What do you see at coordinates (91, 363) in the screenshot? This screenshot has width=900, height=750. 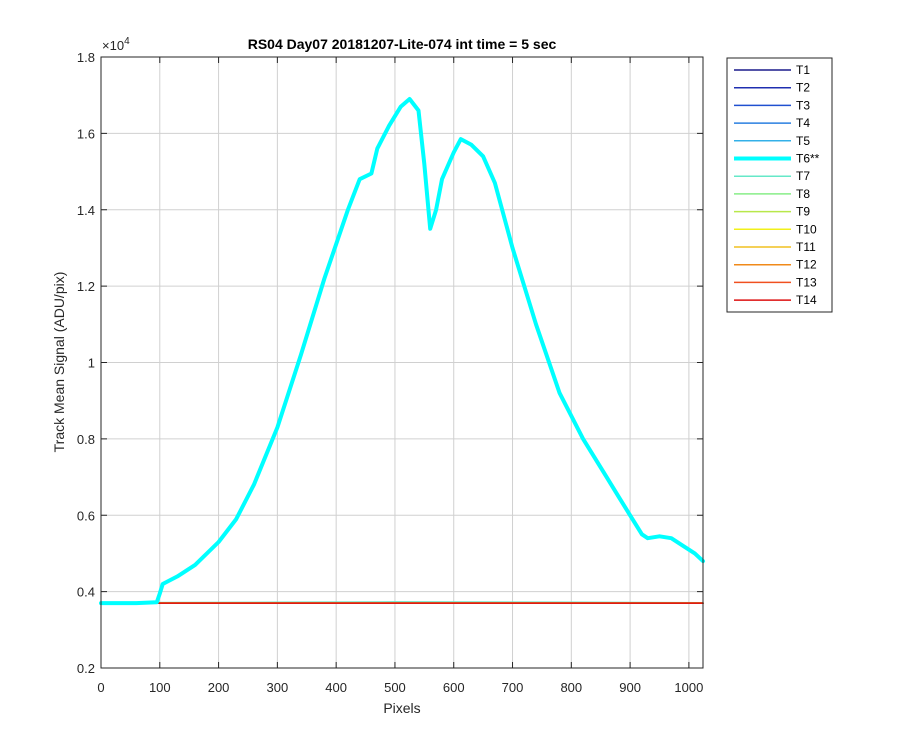 I see `y-tick-label: 1` at bounding box center [91, 363].